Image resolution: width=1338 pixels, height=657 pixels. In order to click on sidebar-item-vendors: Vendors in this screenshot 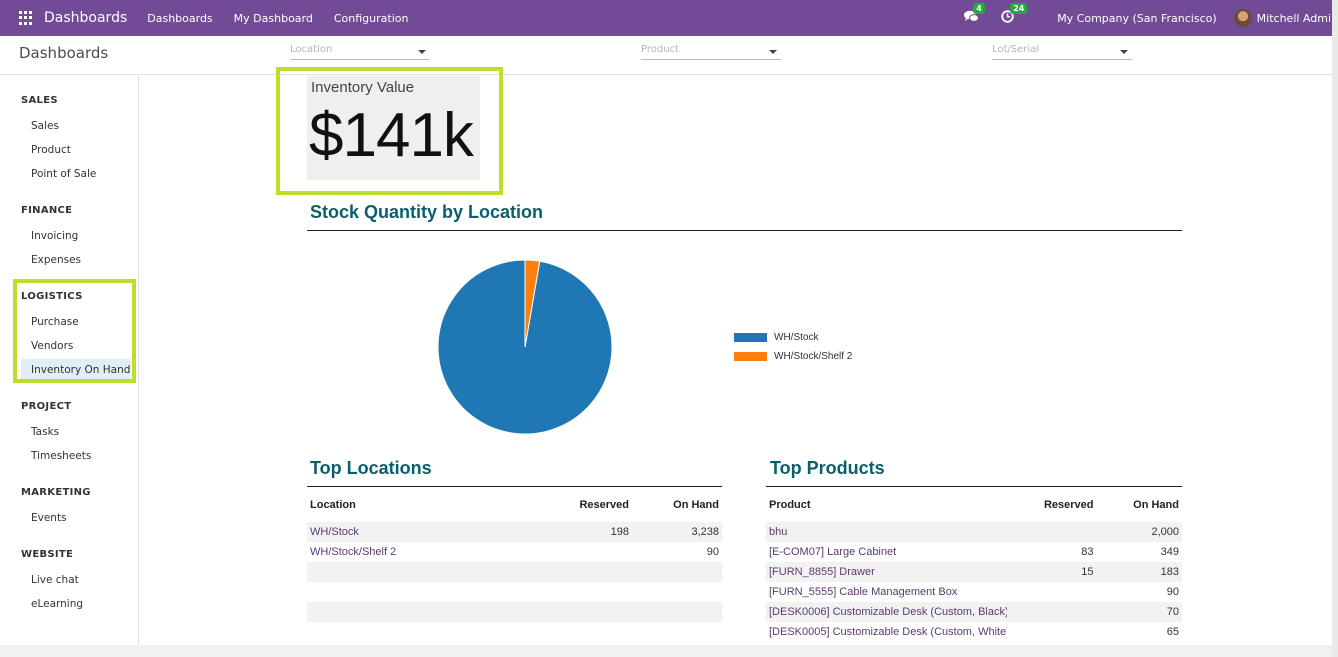, I will do `click(52, 346)`.